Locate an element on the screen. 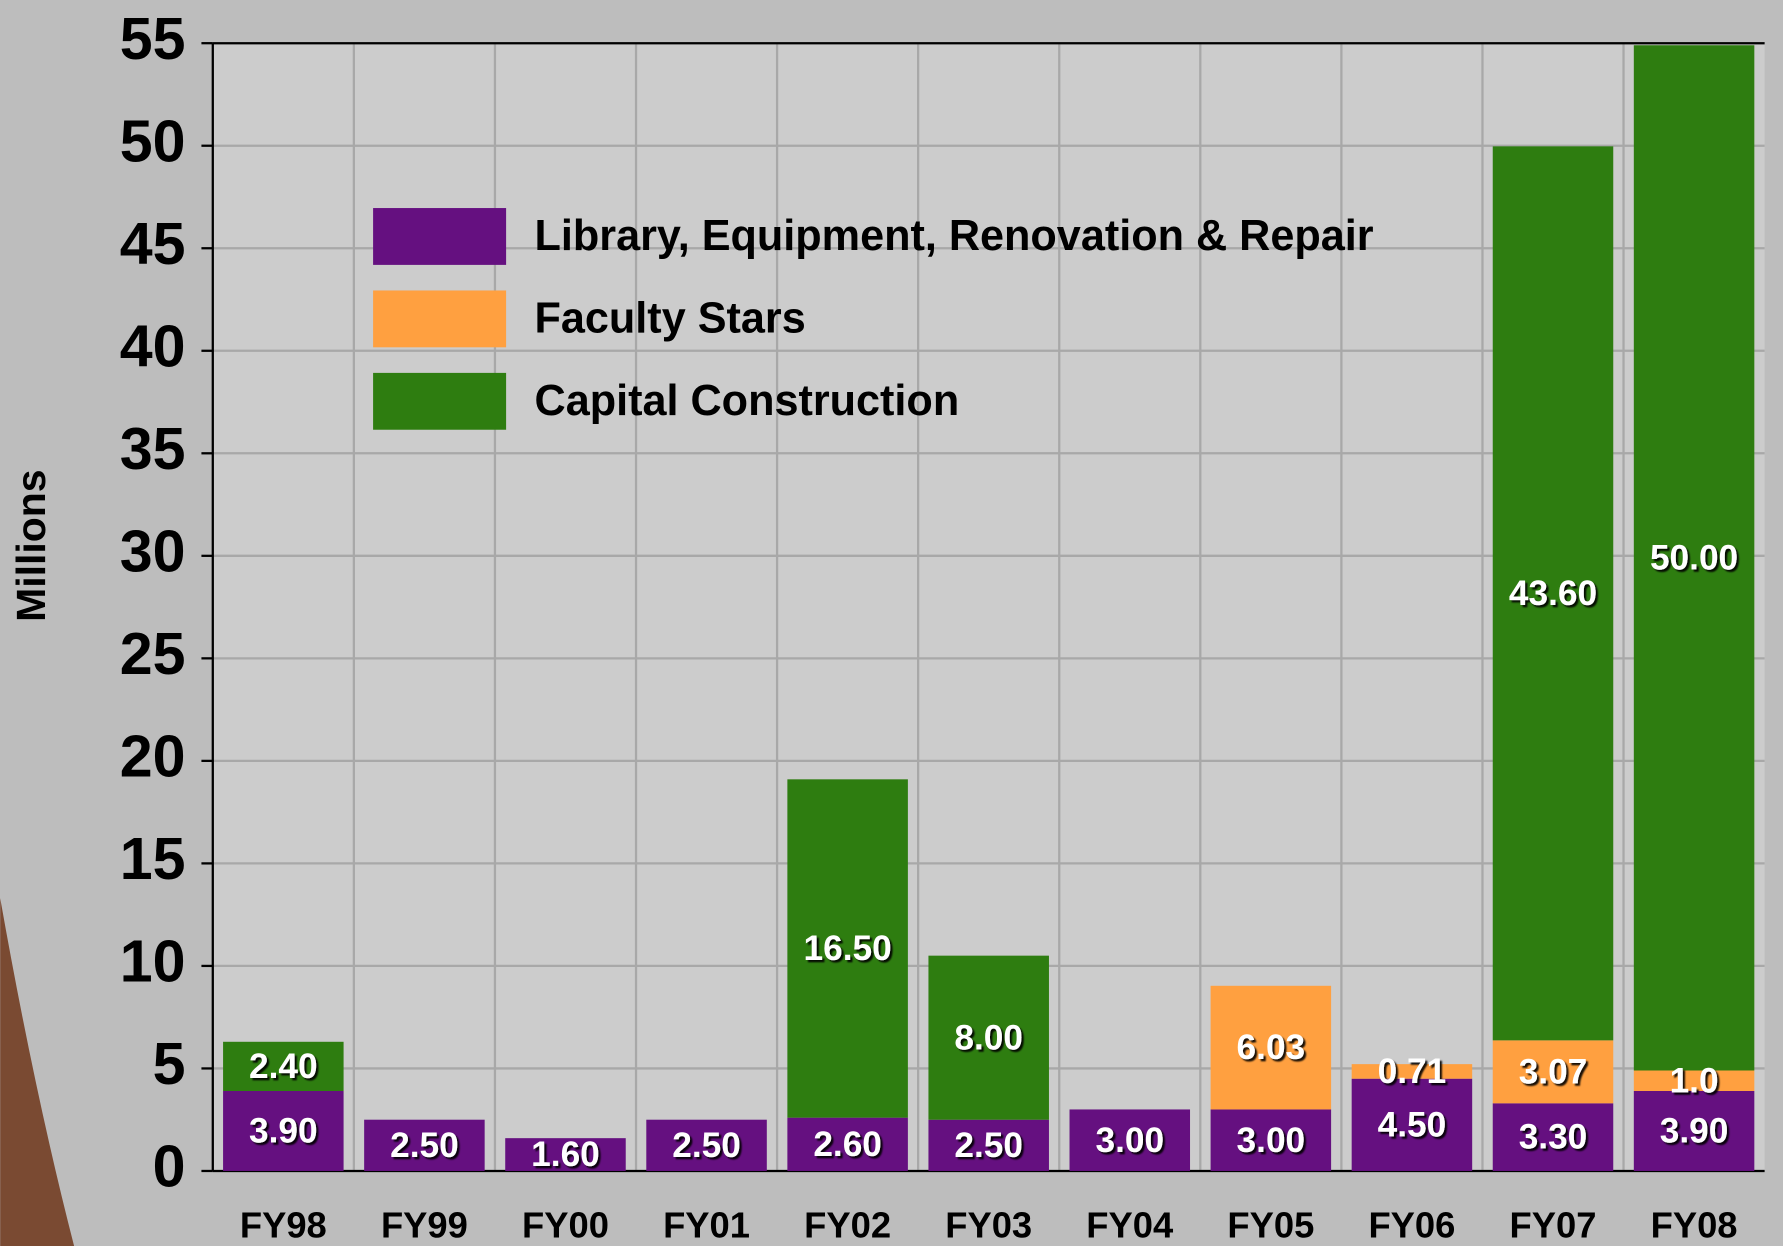 The height and width of the screenshot is (1246, 1783). value-label: 2.60 is located at coordinates (847, 1144).